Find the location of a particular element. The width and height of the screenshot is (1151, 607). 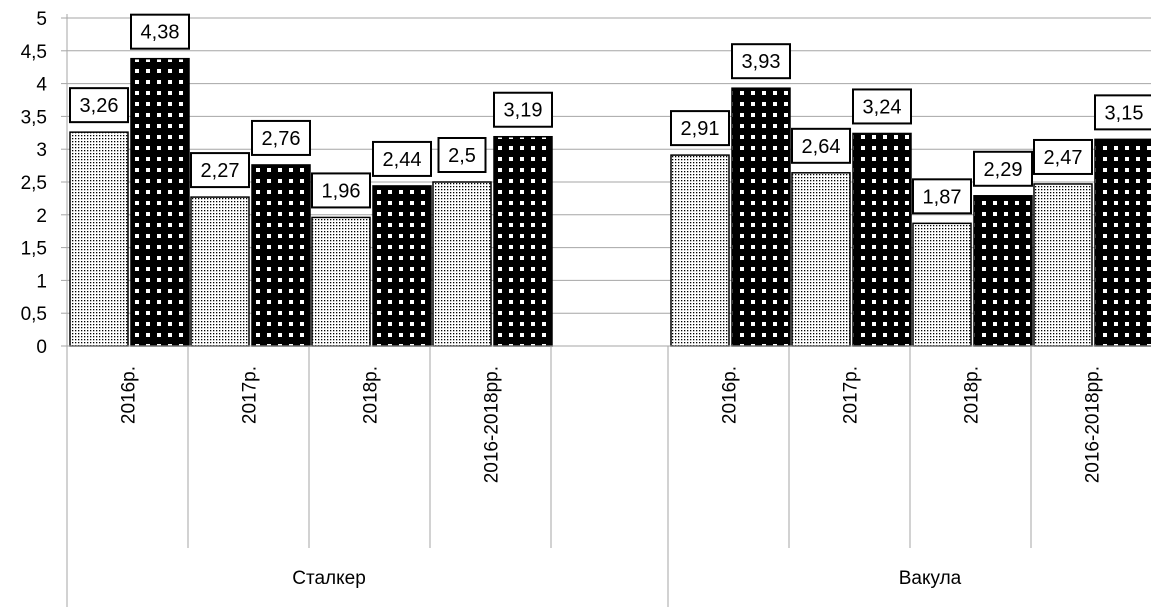

data-label: 2,76 is located at coordinates (281, 139).